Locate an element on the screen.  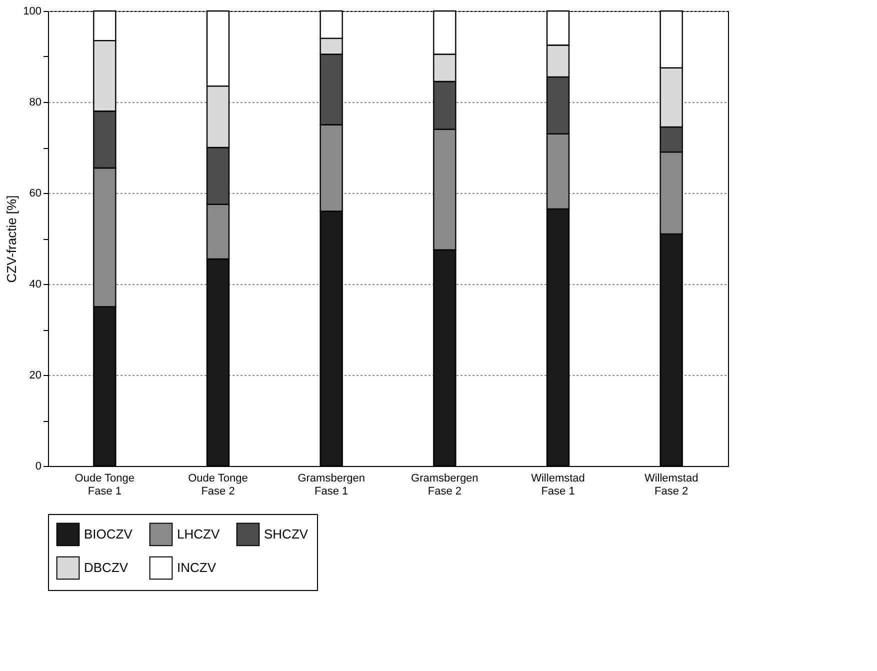
y-tick-label: 40 is located at coordinates (35, 284).